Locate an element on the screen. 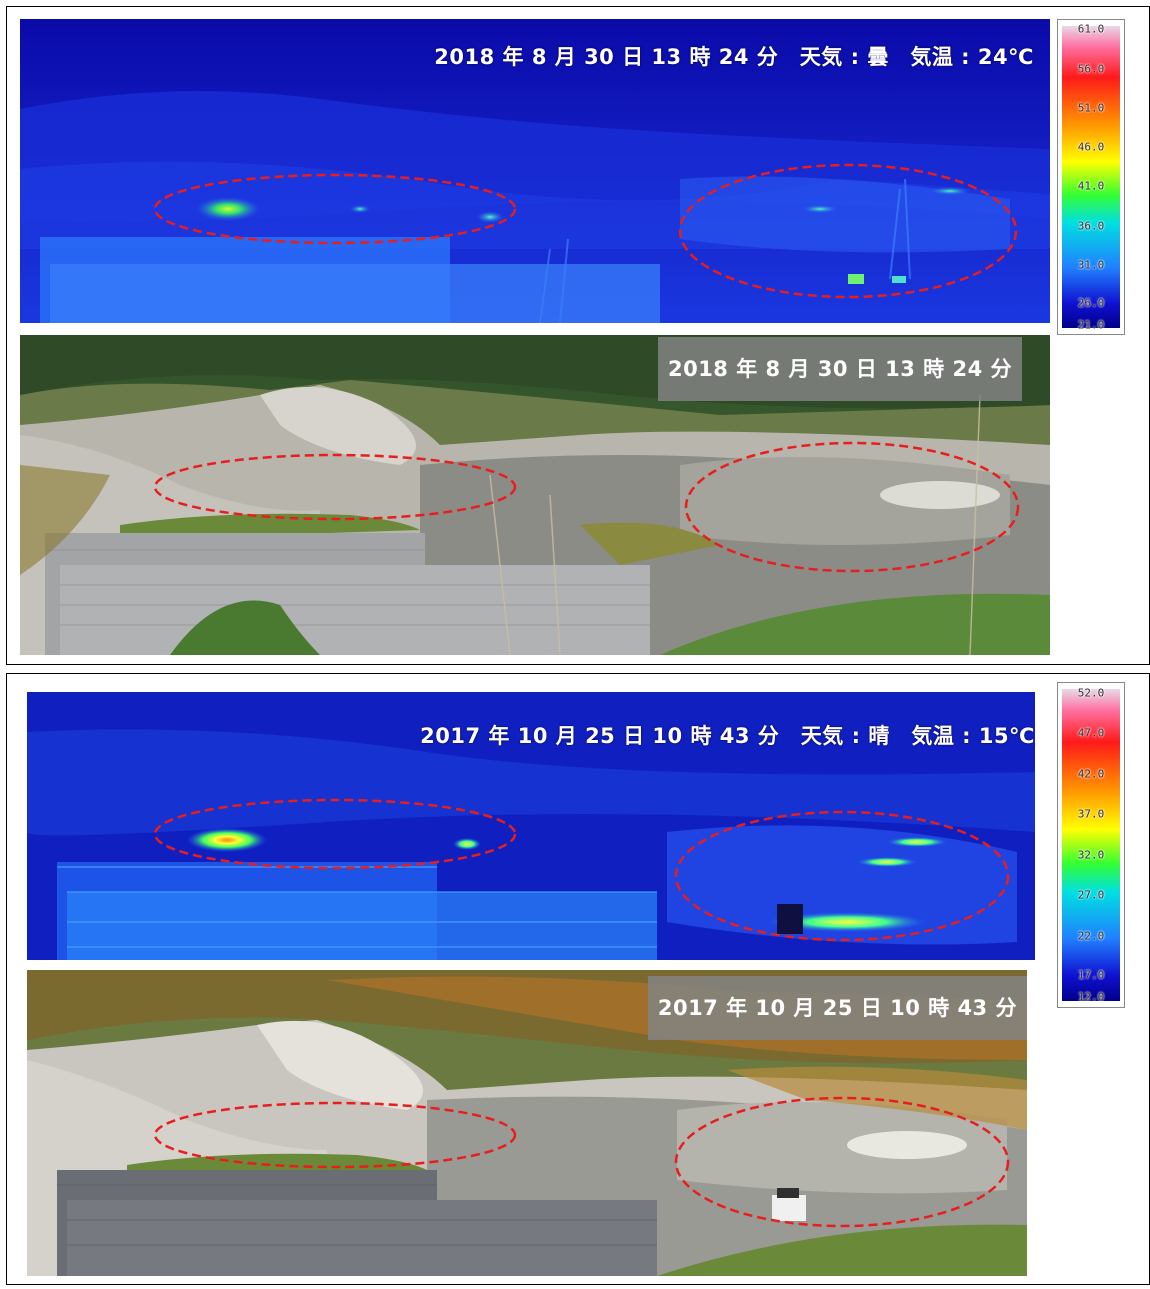 The height and width of the screenshot is (1289, 1150). scale-tick: 36.0 is located at coordinates (1091, 226).